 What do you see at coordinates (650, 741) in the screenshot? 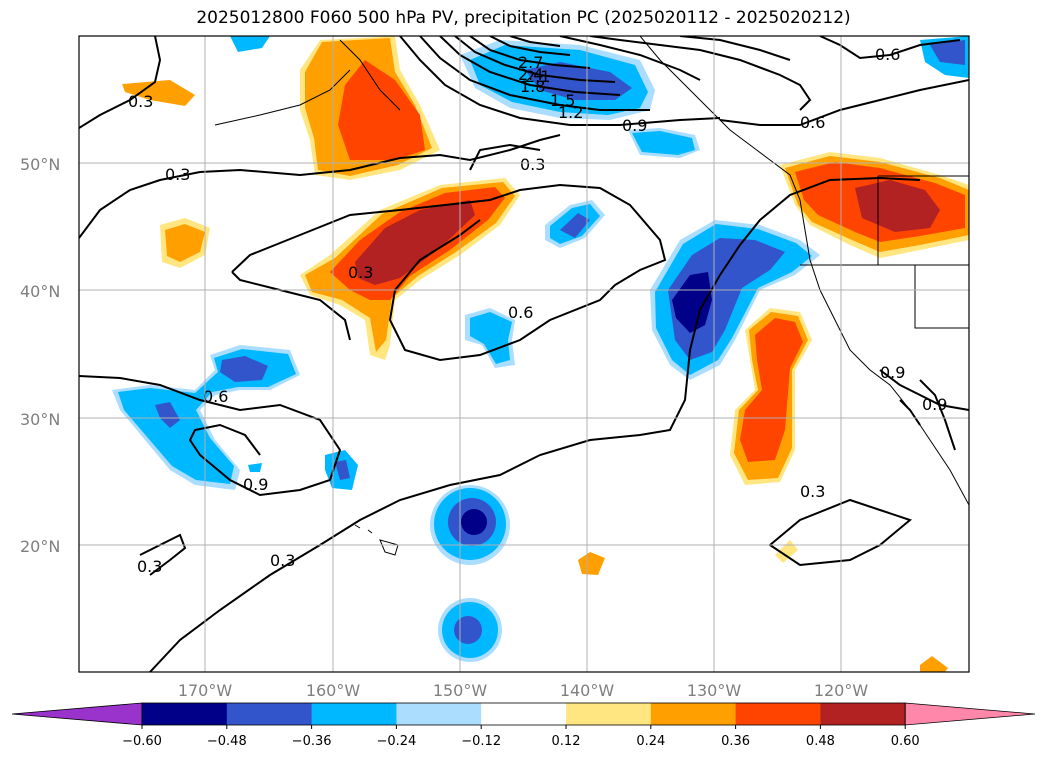
I see `colorbar-tick-label: 0.24` at bounding box center [650, 741].